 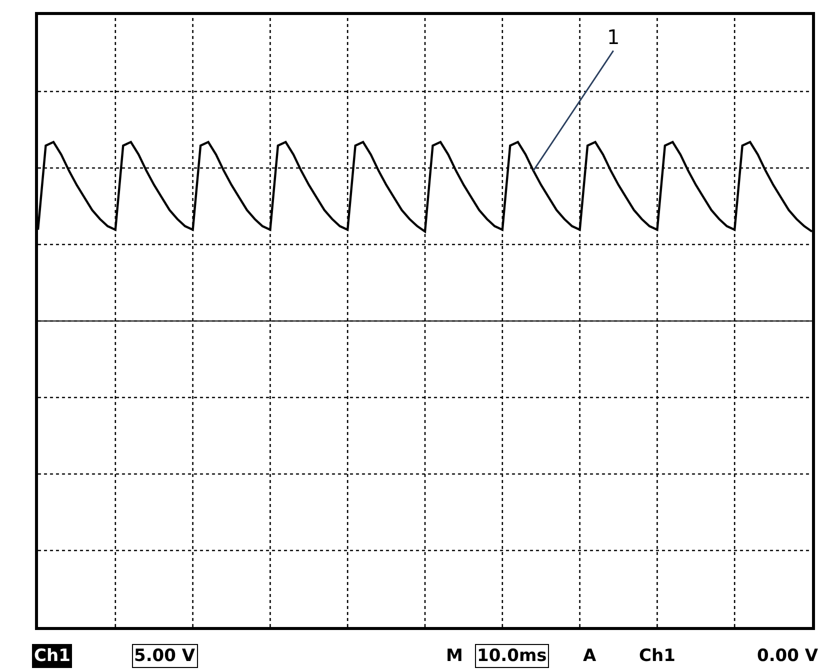 I want to click on text: A, so click(x=590, y=656).